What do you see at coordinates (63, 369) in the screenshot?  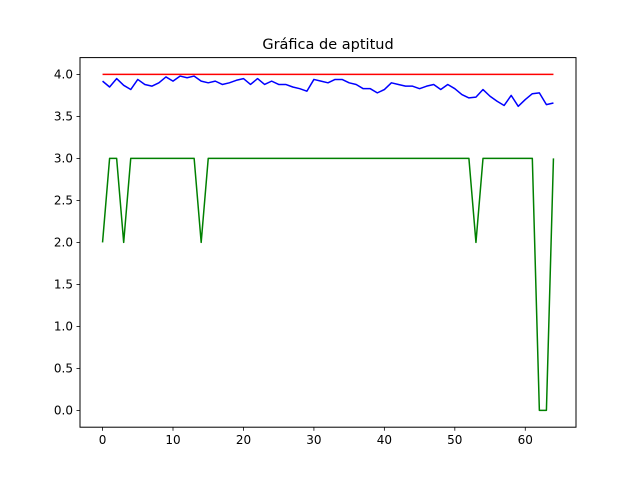 I see `y-tick-label: 0.5` at bounding box center [63, 369].